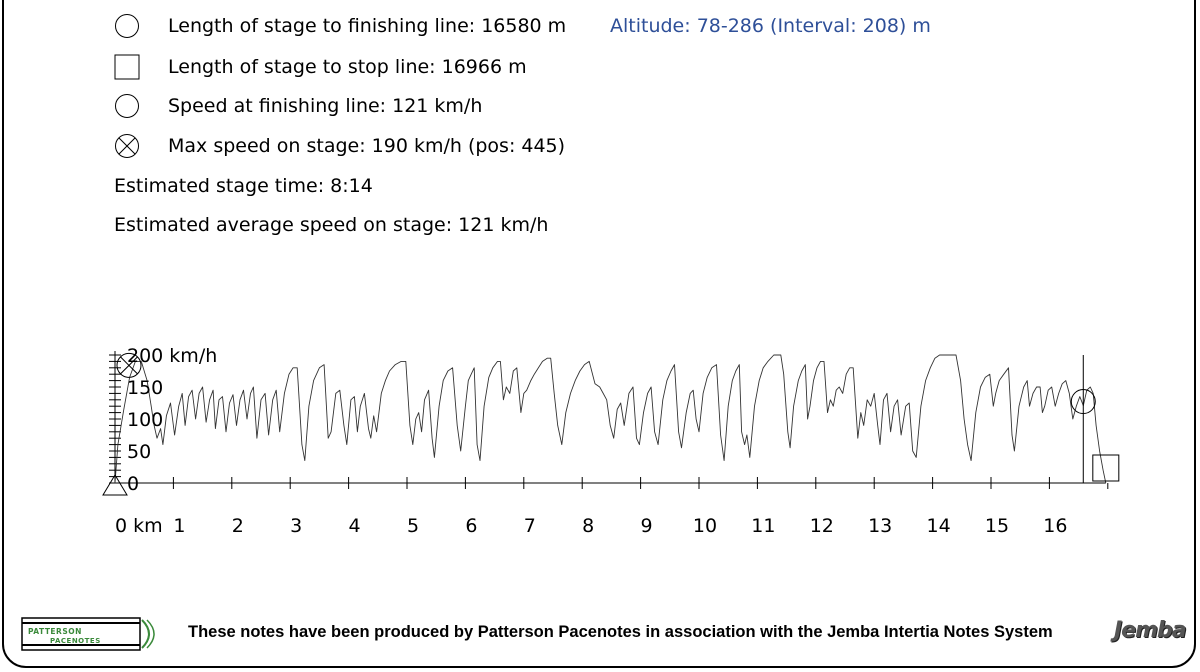 Image resolution: width=1200 pixels, height=672 pixels. What do you see at coordinates (145, 388) in the screenshot?
I see `y-tick-label: 150` at bounding box center [145, 388].